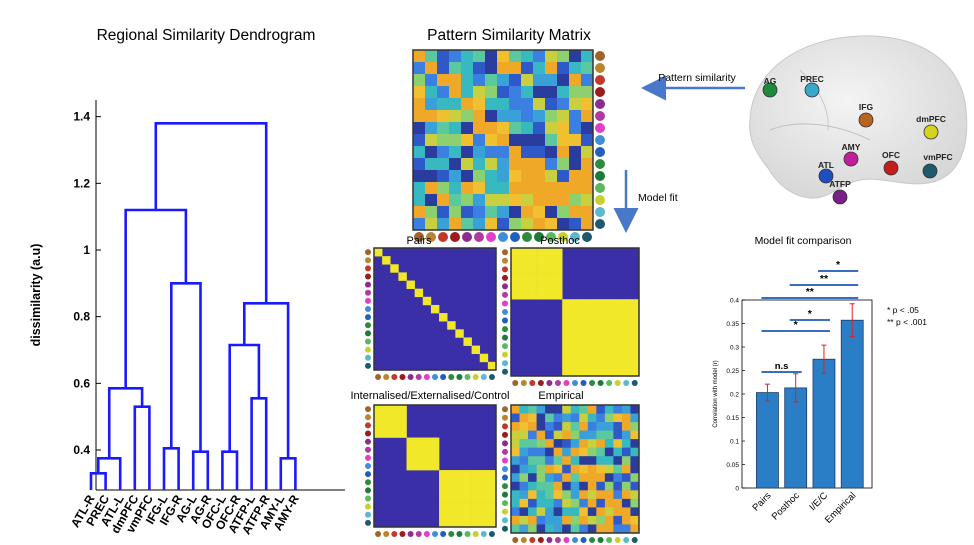 This screenshot has height=545, width=974. Describe the element at coordinates (767, 440) in the screenshot. I see `bar` at that location.